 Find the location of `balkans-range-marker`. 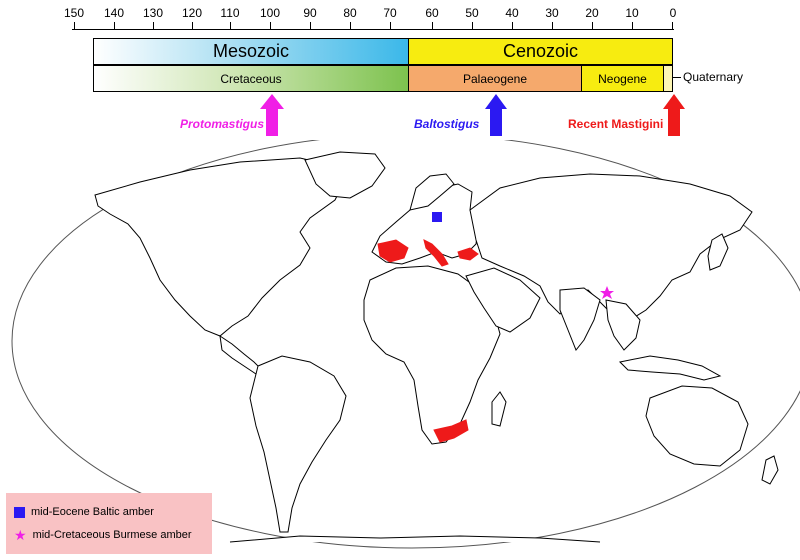

balkans-range-marker is located at coordinates (468, 254).